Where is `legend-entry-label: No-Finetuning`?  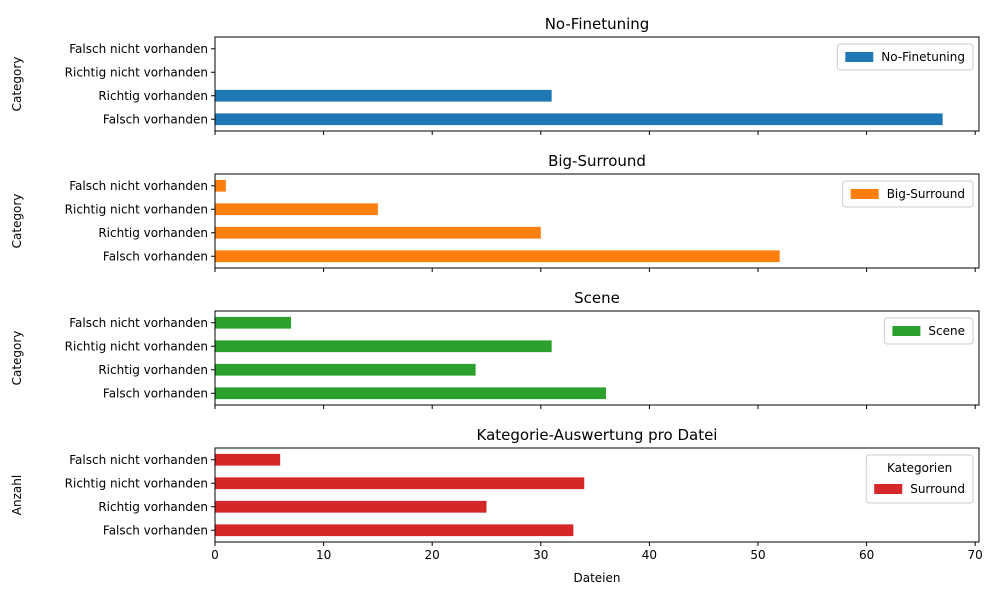 legend-entry-label: No-Finetuning is located at coordinates (923, 57).